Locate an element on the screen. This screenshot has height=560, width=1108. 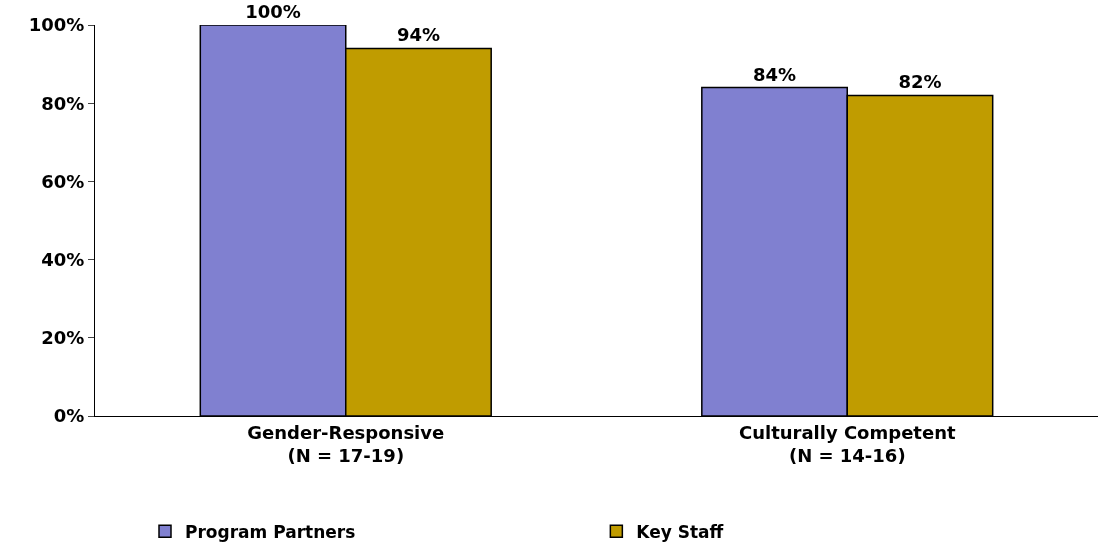
data-label: 94% is located at coordinates (418, 35).